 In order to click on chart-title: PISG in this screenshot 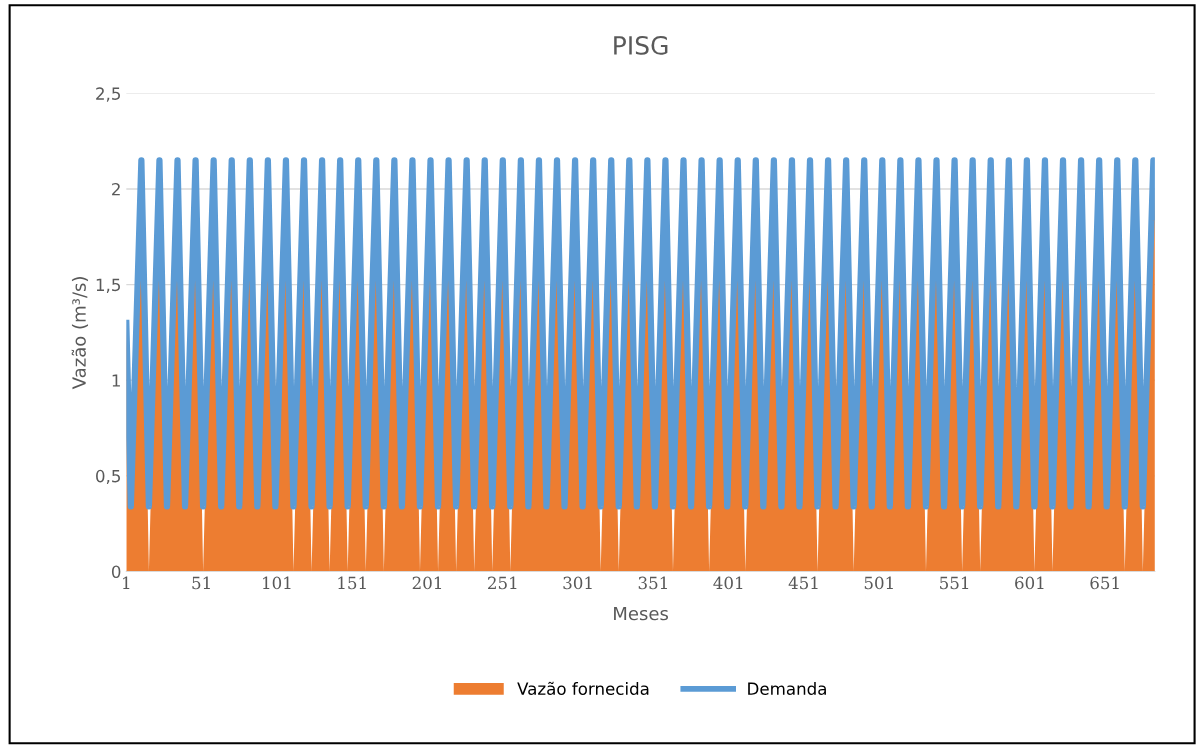, I will do `click(641, 45)`.